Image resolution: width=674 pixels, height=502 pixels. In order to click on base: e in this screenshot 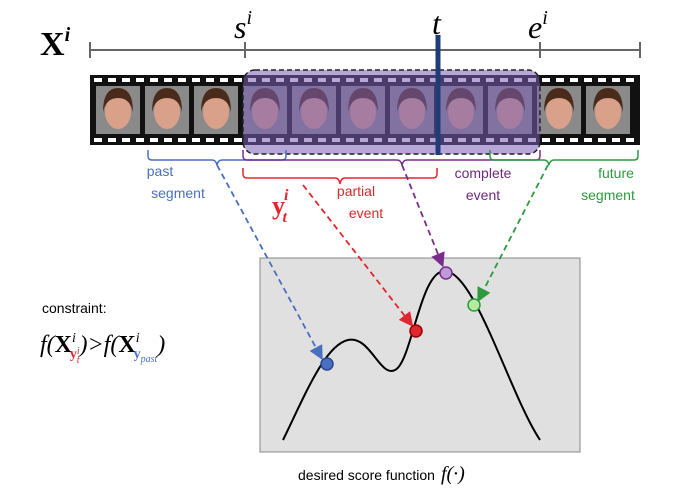, I will do `click(535, 27)`.